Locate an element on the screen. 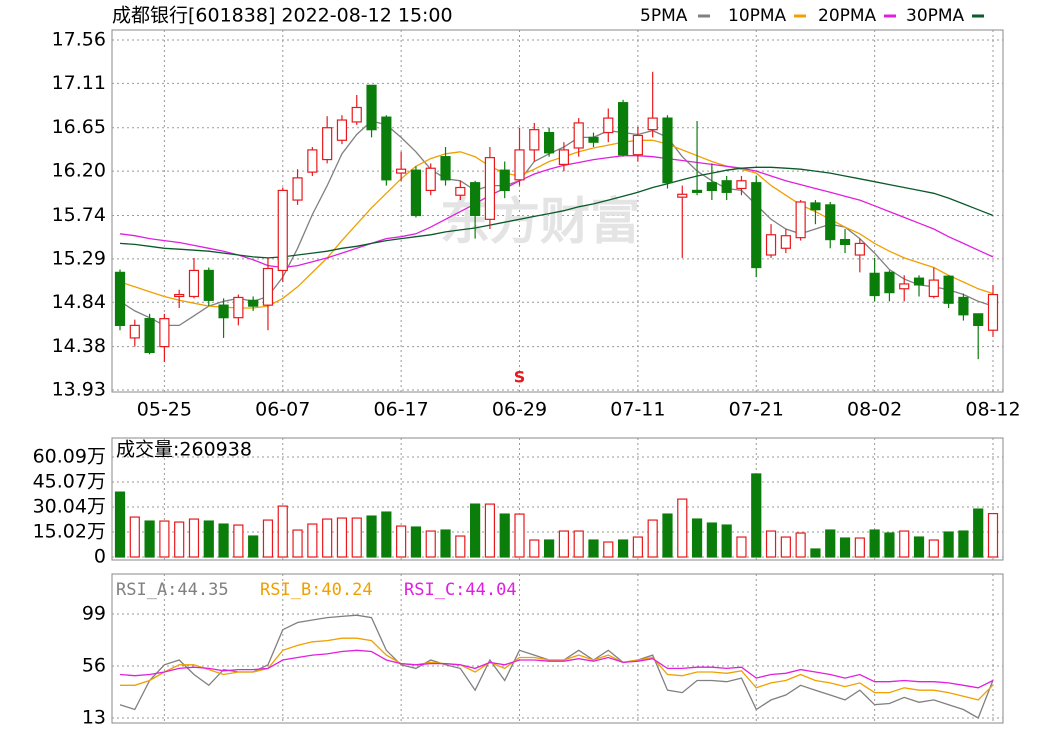 The height and width of the screenshot is (730, 1040). y-tick-label: 15.74 is located at coordinates (79, 215).